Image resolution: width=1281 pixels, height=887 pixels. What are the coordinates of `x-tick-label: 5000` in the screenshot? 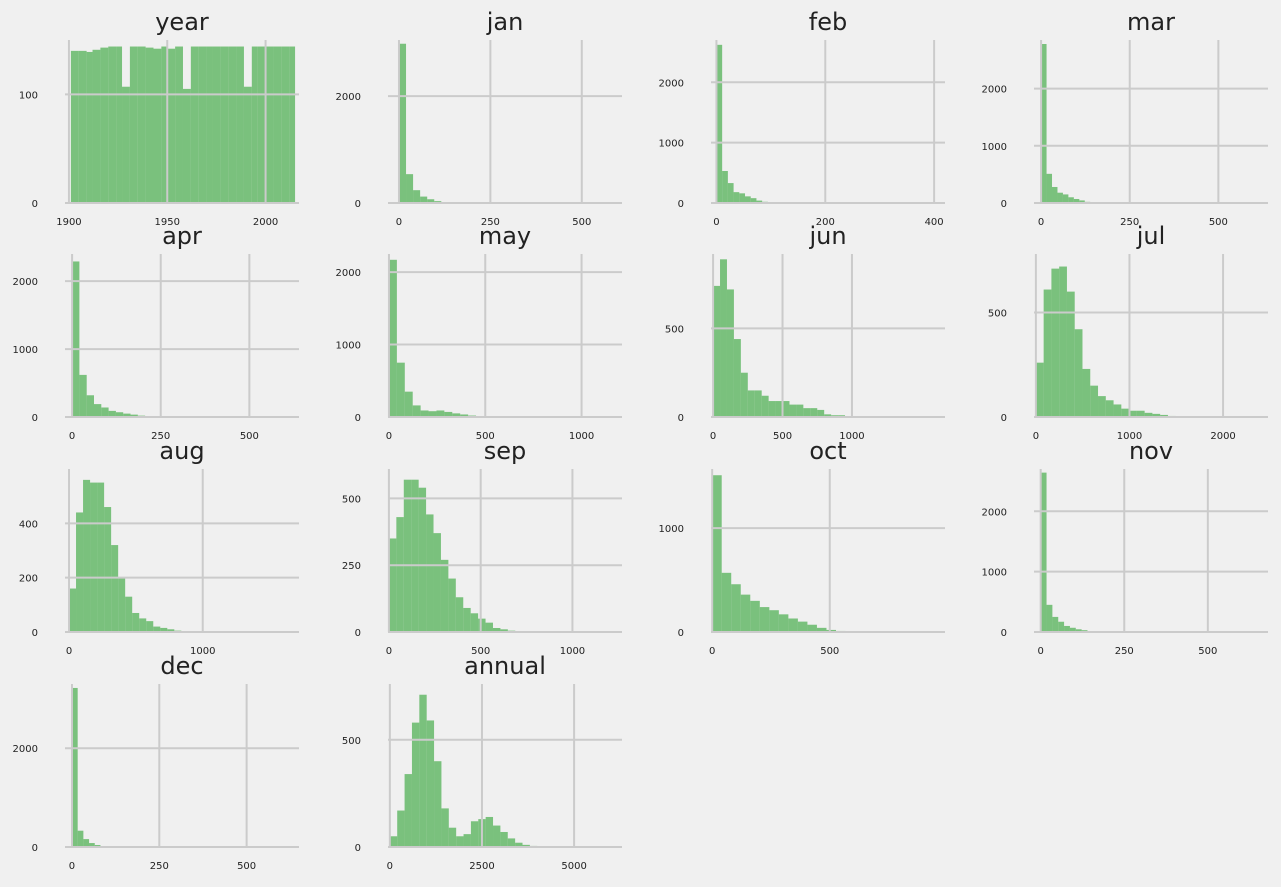 It's located at (573, 866).